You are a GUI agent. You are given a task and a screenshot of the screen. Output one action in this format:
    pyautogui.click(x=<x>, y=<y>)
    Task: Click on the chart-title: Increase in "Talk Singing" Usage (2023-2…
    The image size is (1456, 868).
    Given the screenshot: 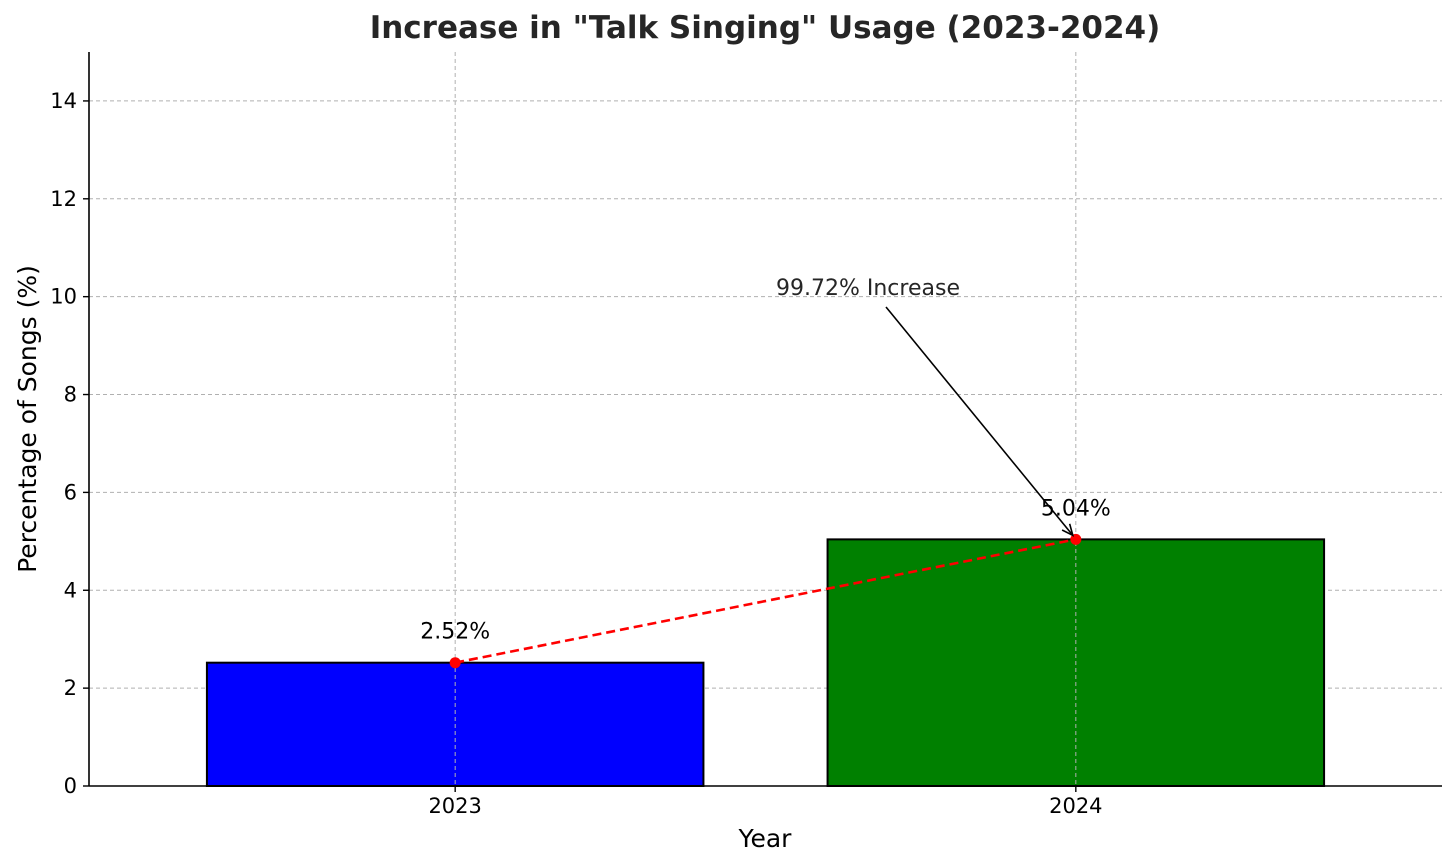 What is the action you would take?
    pyautogui.click(x=765, y=28)
    